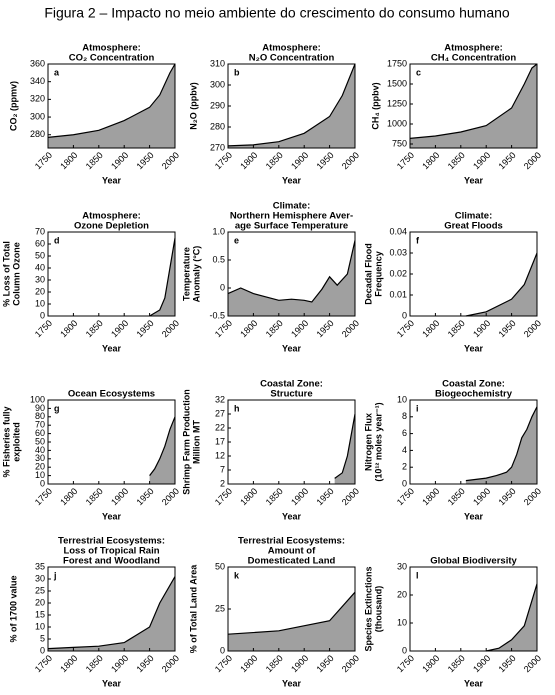 The width and height of the screenshot is (555, 695). I want to click on y-tick-label: 32, so click(220, 399).